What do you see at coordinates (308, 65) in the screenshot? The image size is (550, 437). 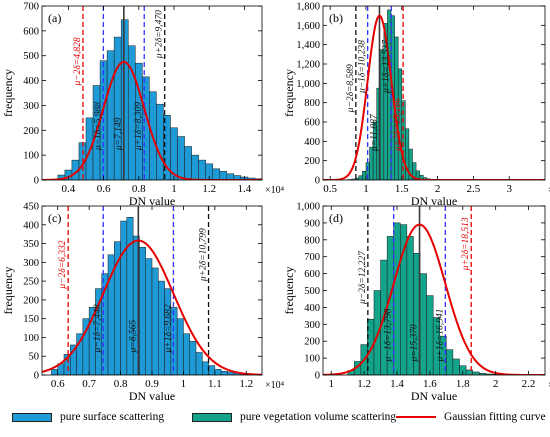 I see `y-tick-label: 1,200` at bounding box center [308, 65].